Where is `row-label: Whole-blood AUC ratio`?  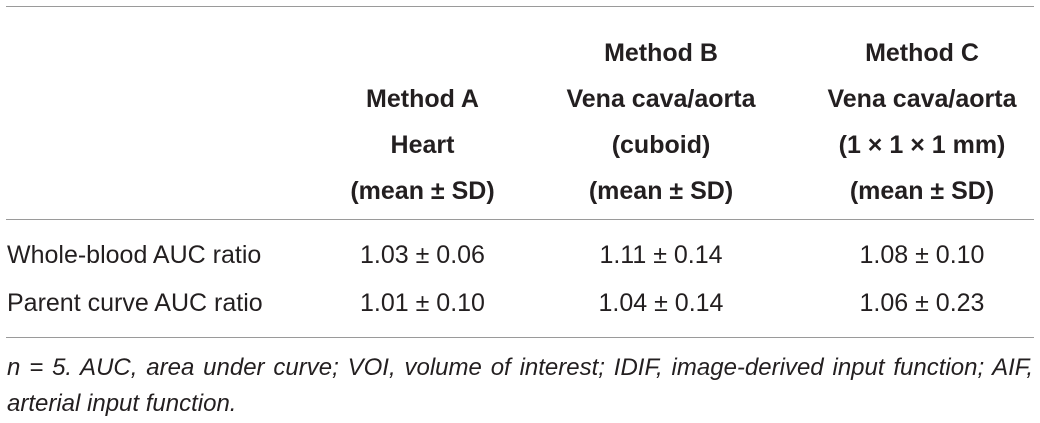 row-label: Whole-blood AUC ratio is located at coordinates (134, 255).